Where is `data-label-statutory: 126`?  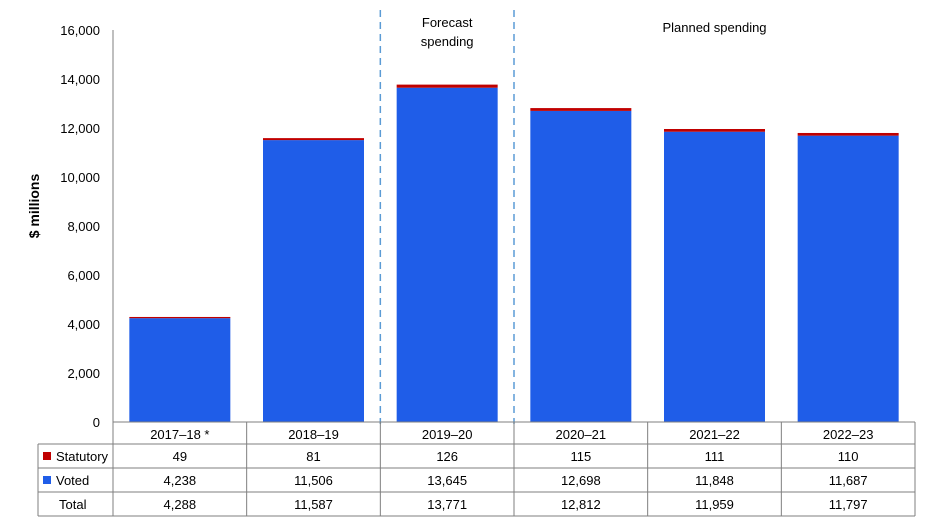
data-label-statutory: 126 is located at coordinates (447, 456).